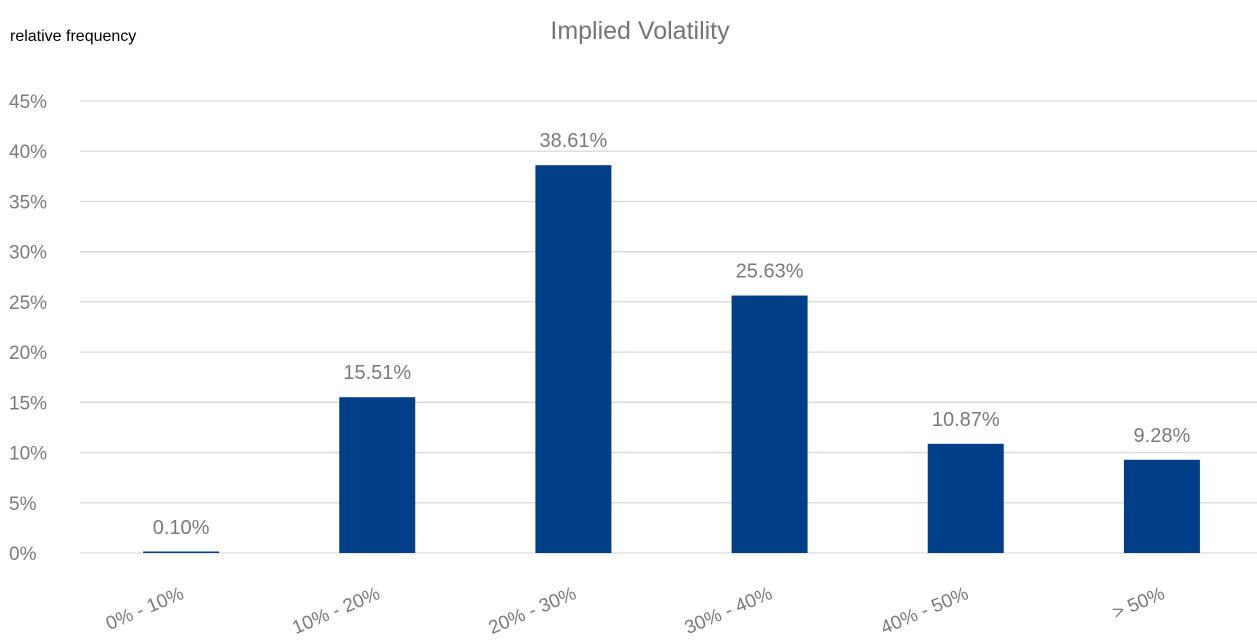 The image size is (1257, 643). What do you see at coordinates (1139, 603) in the screenshot?
I see `x-tick-label: > 50%` at bounding box center [1139, 603].